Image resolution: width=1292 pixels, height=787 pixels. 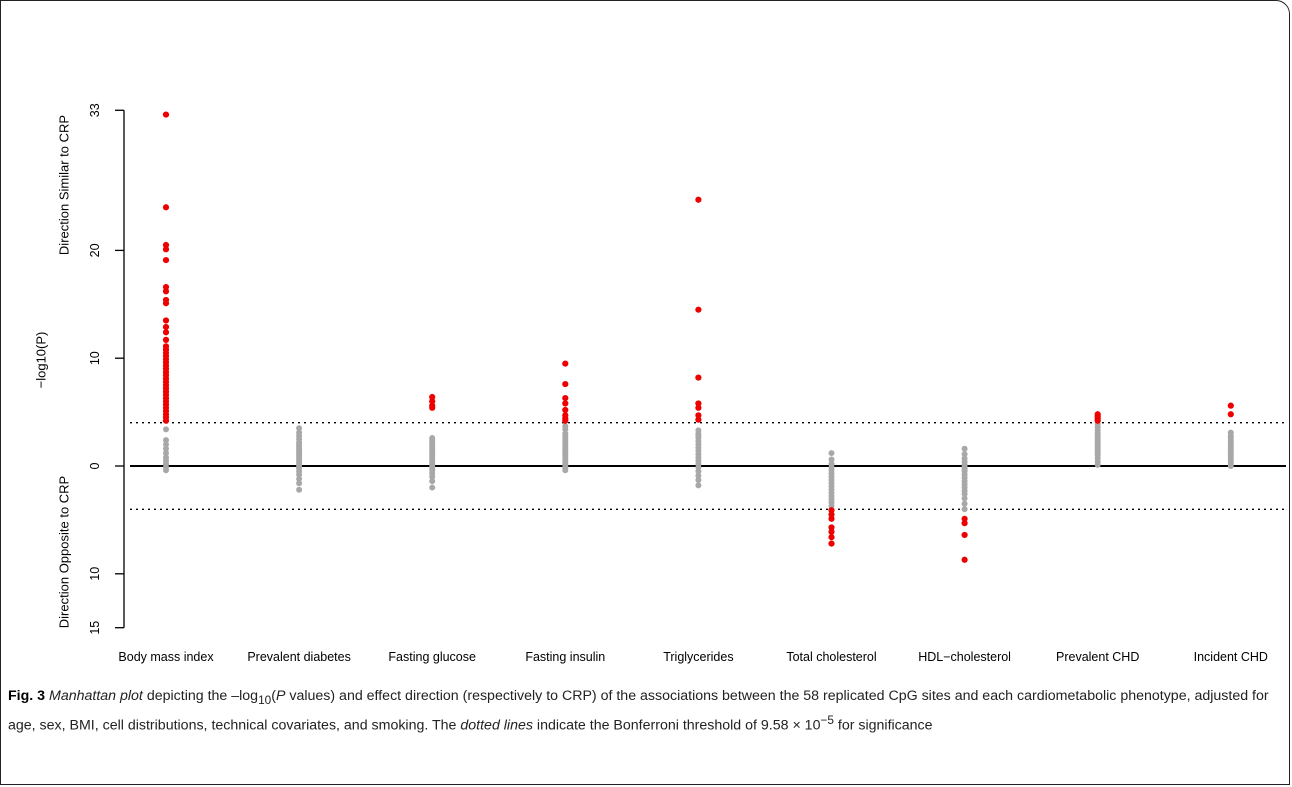 What do you see at coordinates (27, 696) in the screenshot?
I see `caption-label: Fig. 3` at bounding box center [27, 696].